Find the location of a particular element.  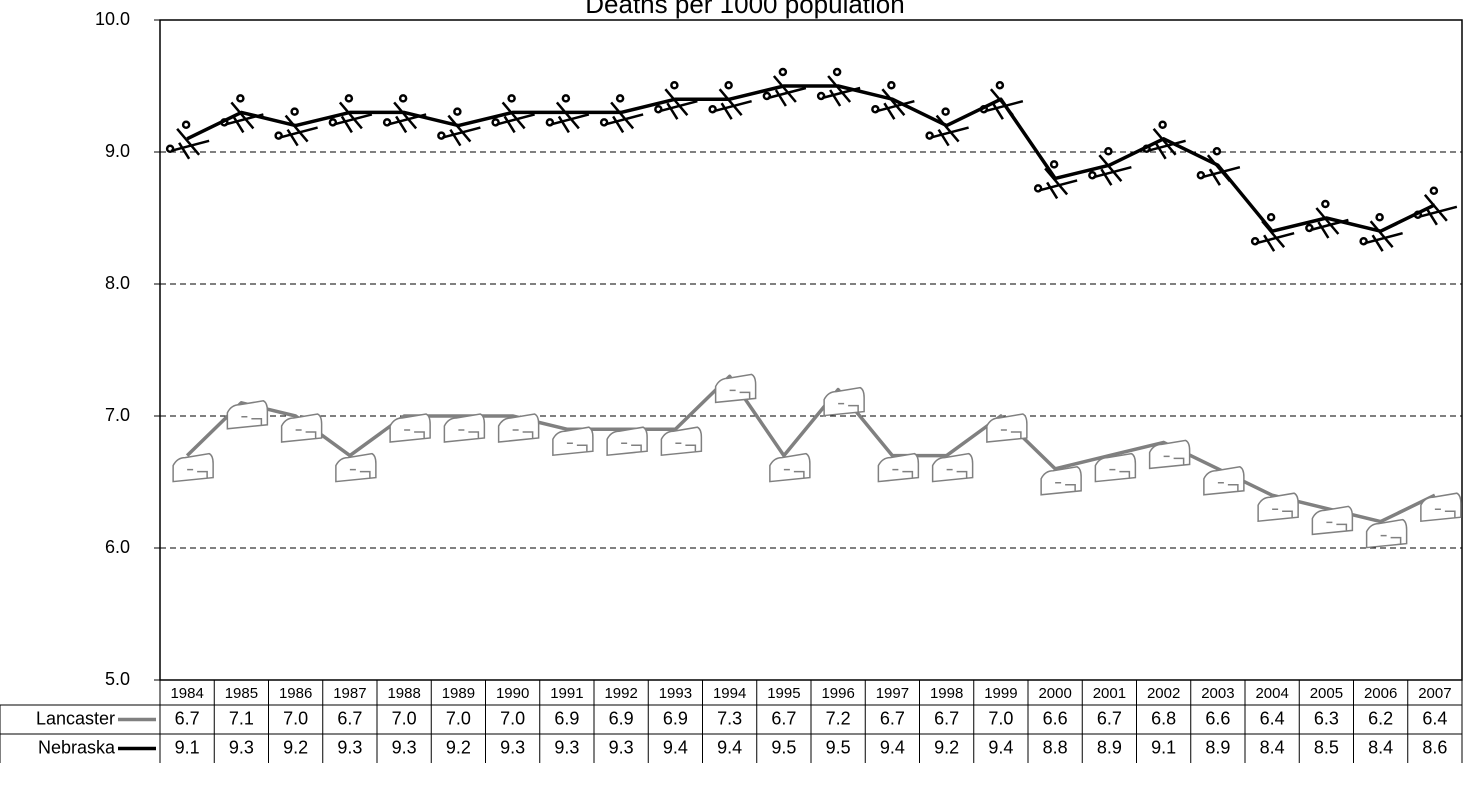

x-tick-label: 2000 is located at coordinates (1054, 693).